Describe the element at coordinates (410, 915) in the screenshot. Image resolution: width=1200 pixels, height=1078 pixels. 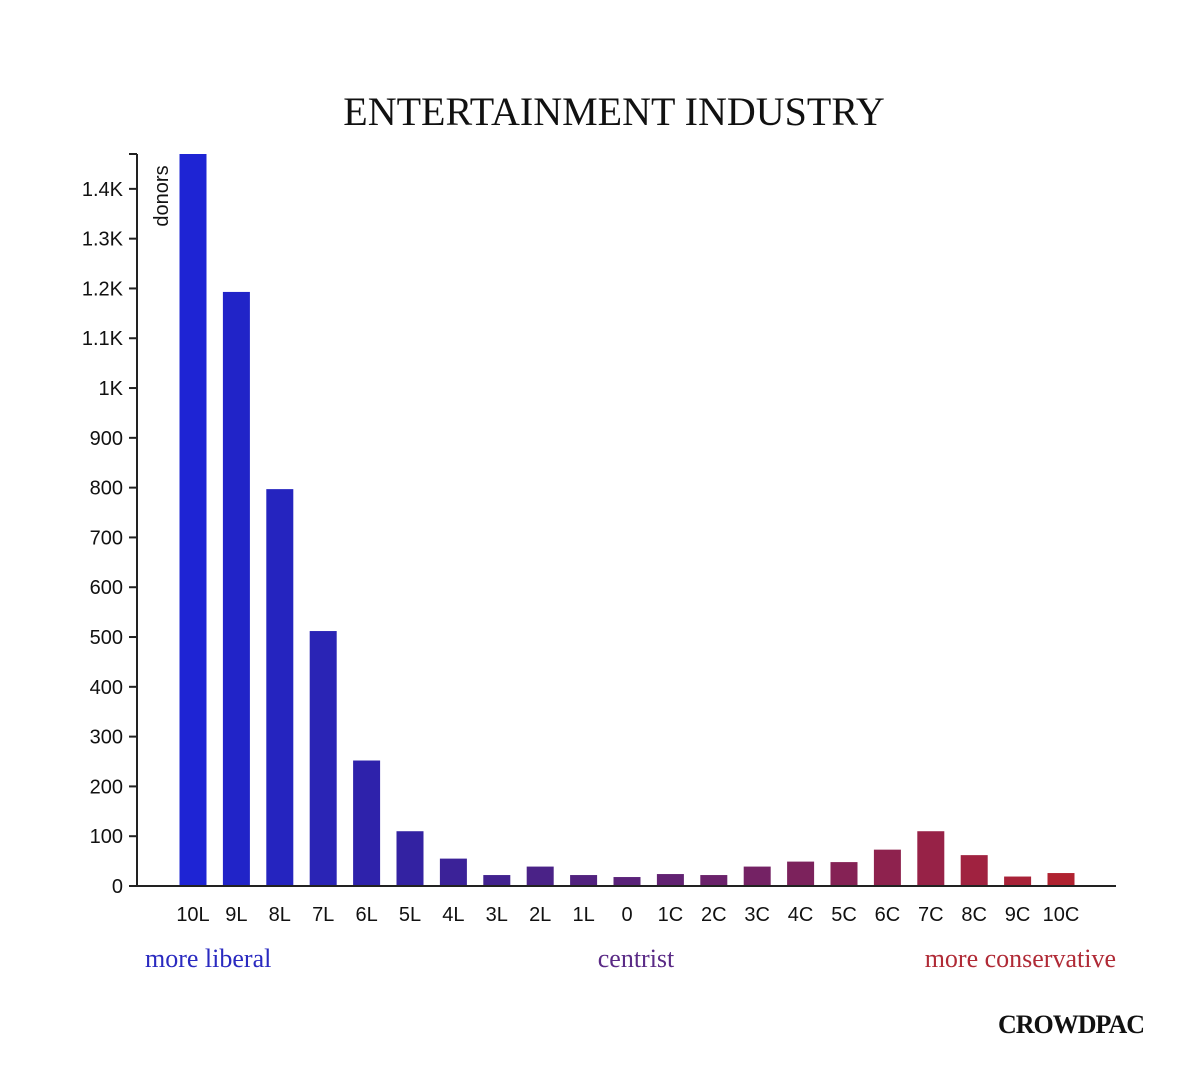
I see `x-tick-label: 5L` at that location.